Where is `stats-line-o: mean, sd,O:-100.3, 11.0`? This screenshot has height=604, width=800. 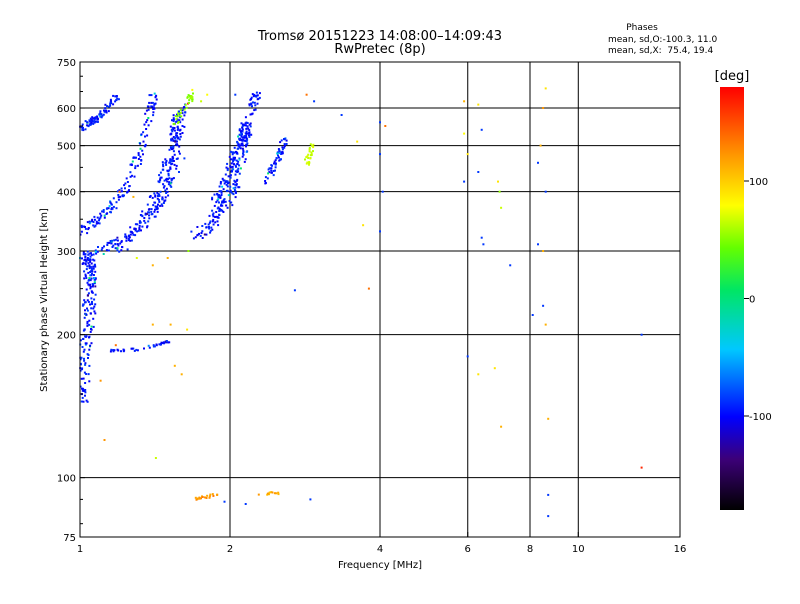
stats-line-o: mean, sd,O:-100.3, 11.0 is located at coordinates (663, 40).